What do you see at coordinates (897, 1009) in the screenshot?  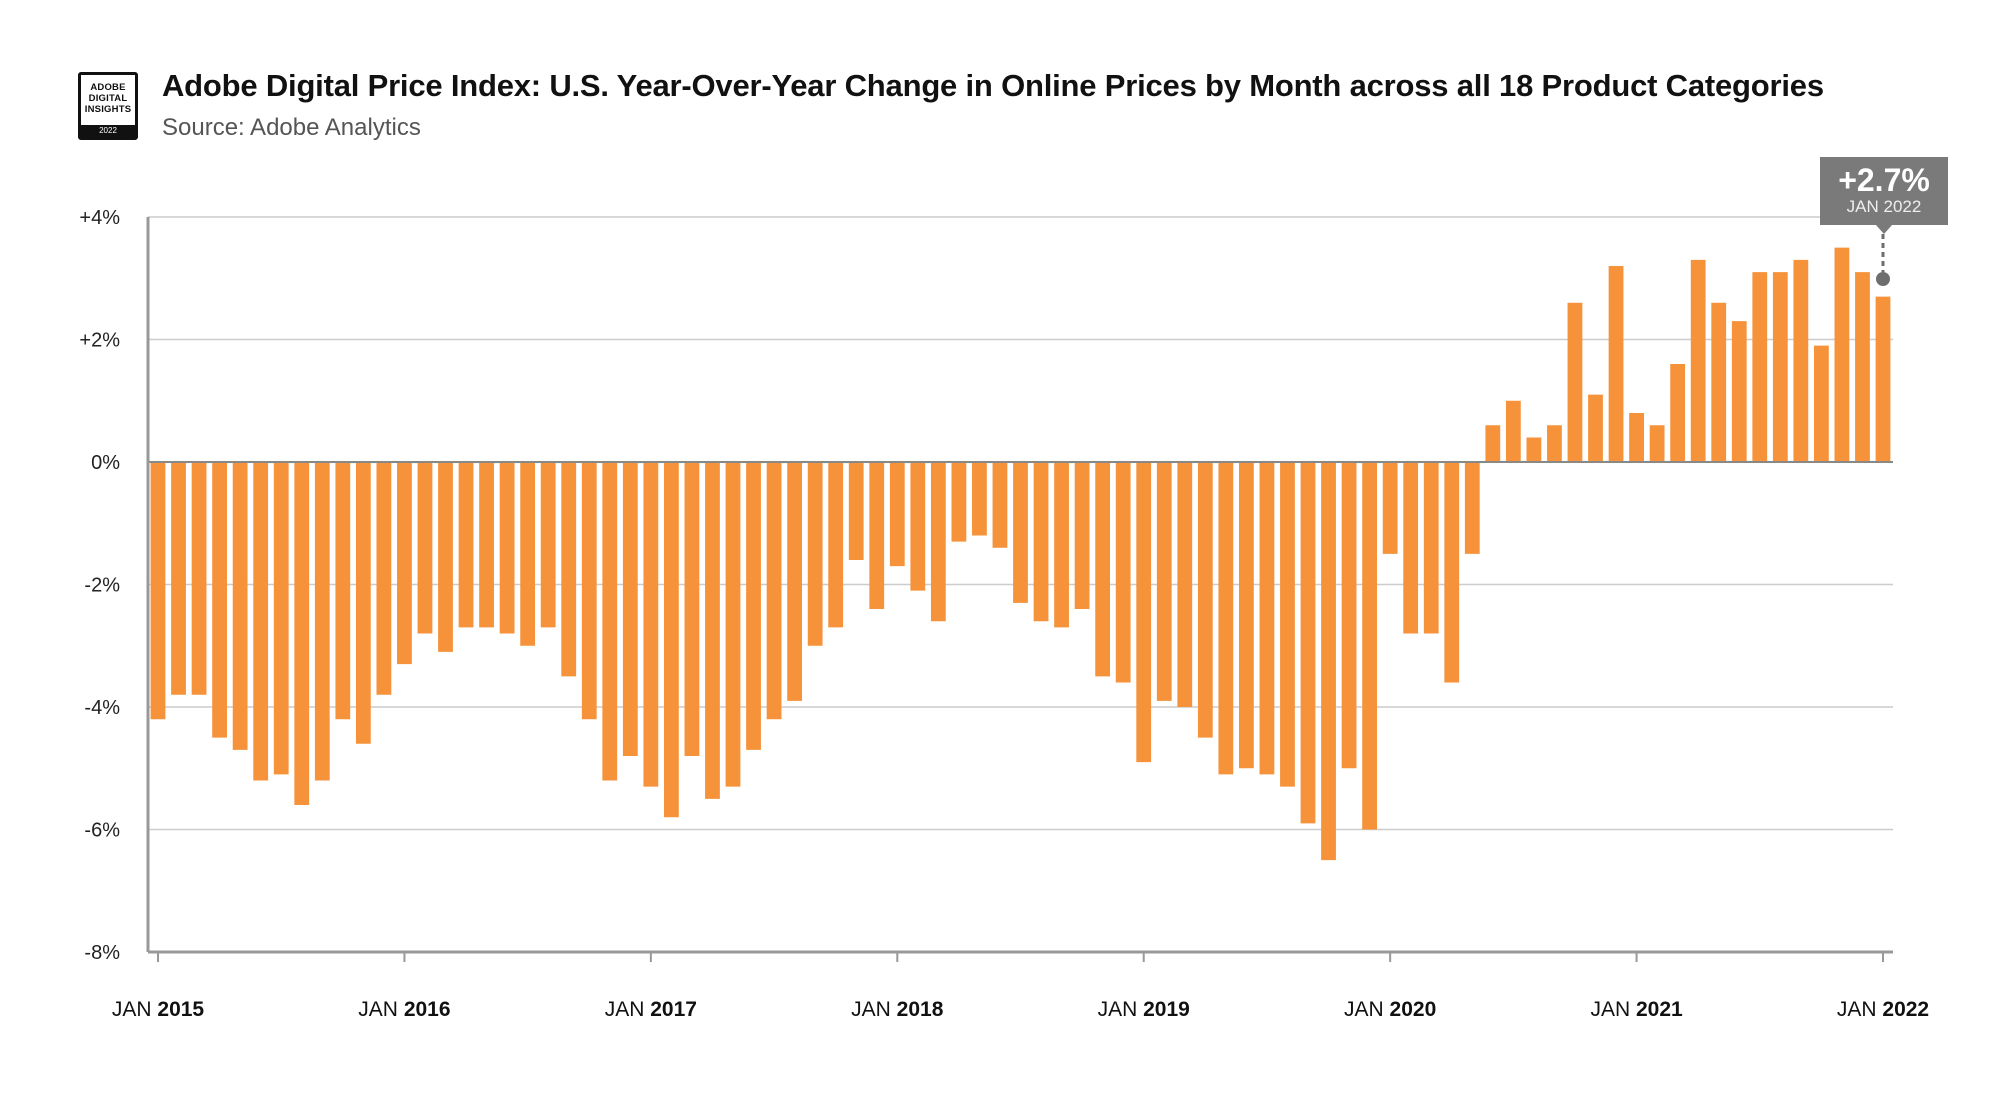 I see `x-tick-label: JAN 2018` at bounding box center [897, 1009].